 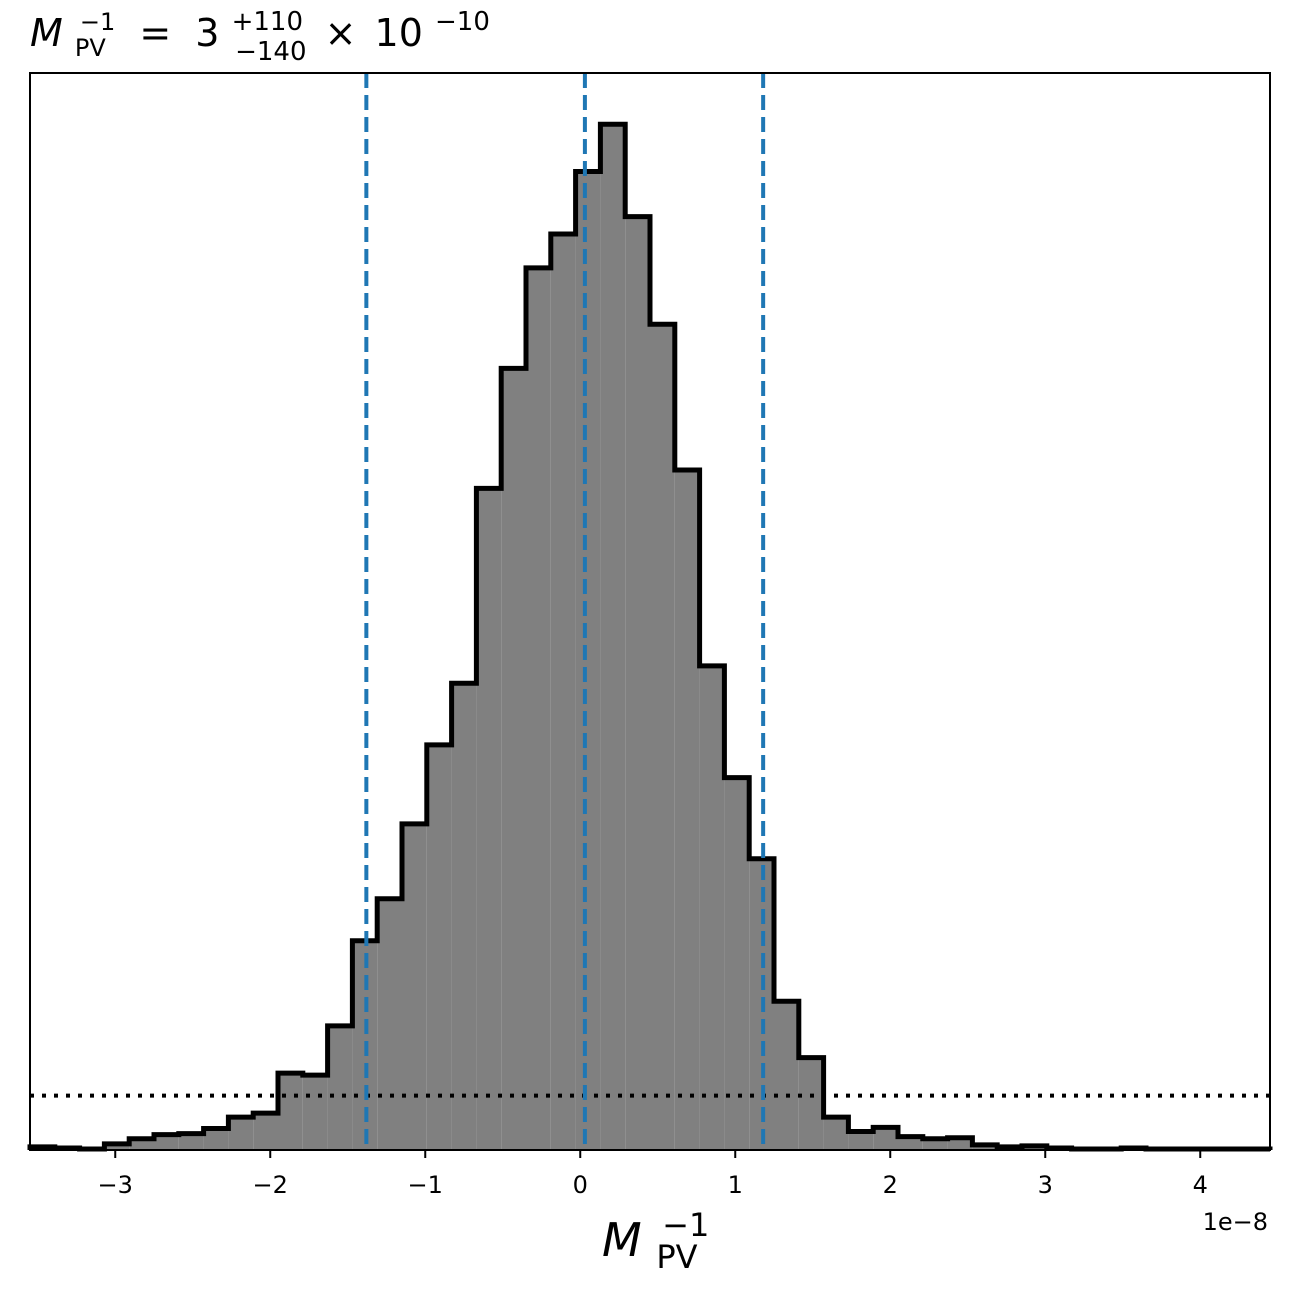 I want to click on xlabel-subscript: PV, so click(x=676, y=1257).